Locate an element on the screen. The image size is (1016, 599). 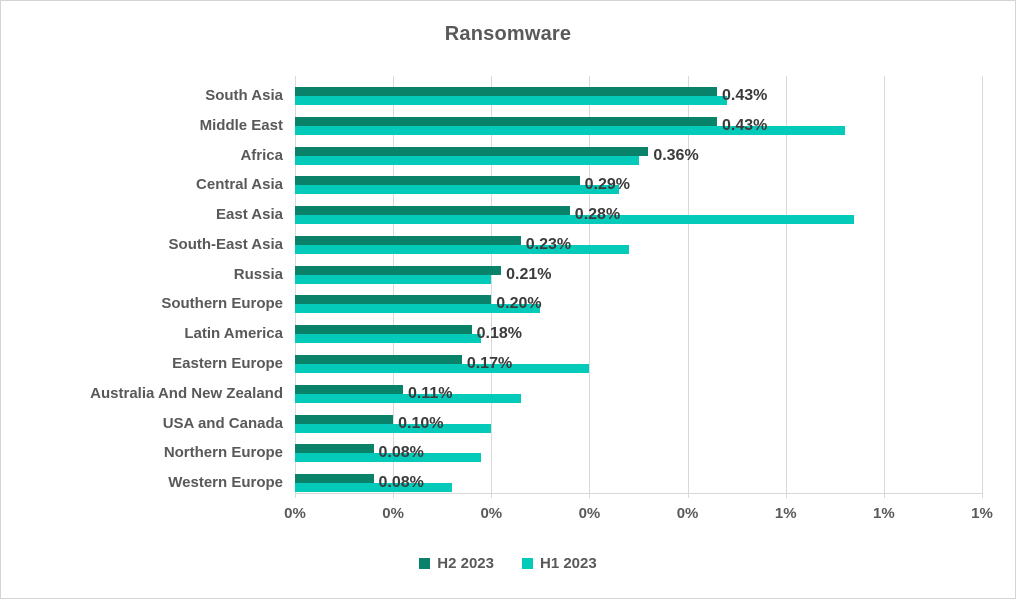
category-label-south-east-asia: South-East Asia is located at coordinates (225, 244).